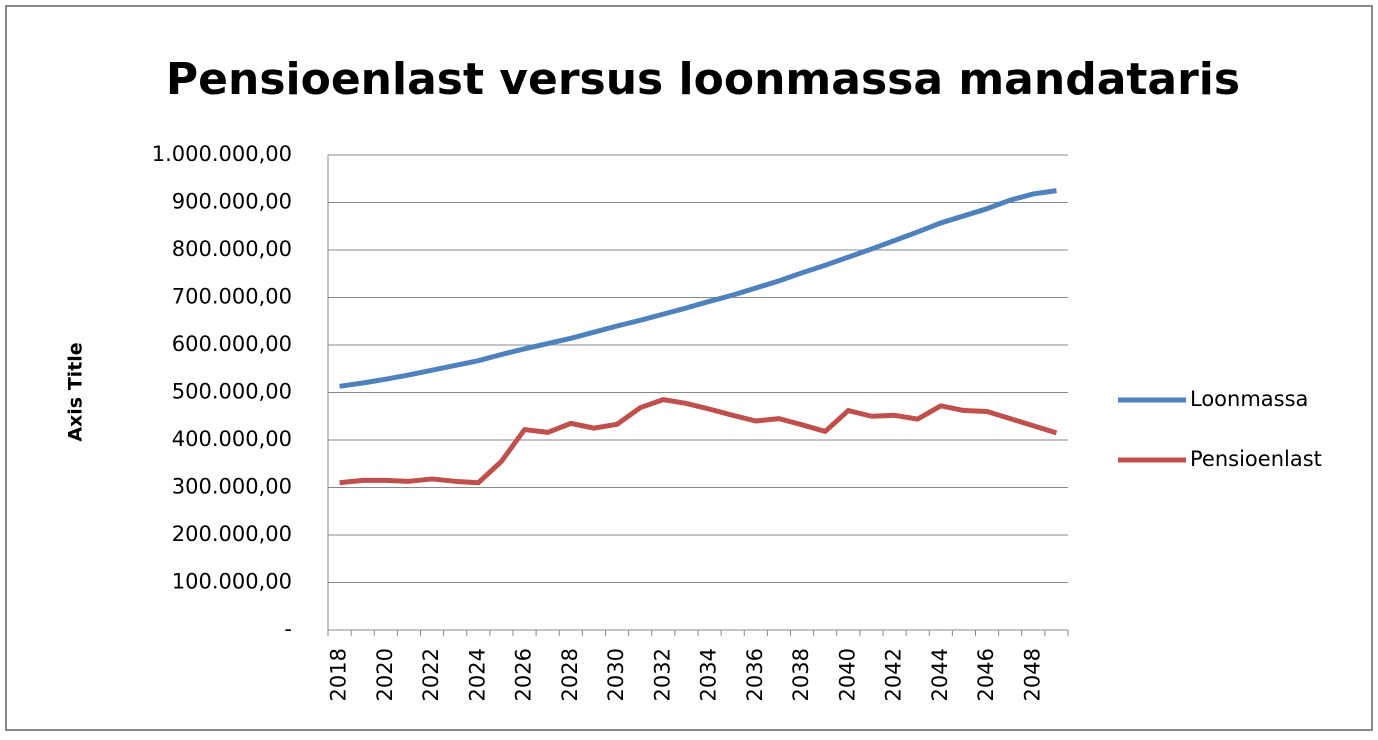 The width and height of the screenshot is (1378, 740). What do you see at coordinates (662, 674) in the screenshot?
I see `x-tick-label: 2032` at bounding box center [662, 674].